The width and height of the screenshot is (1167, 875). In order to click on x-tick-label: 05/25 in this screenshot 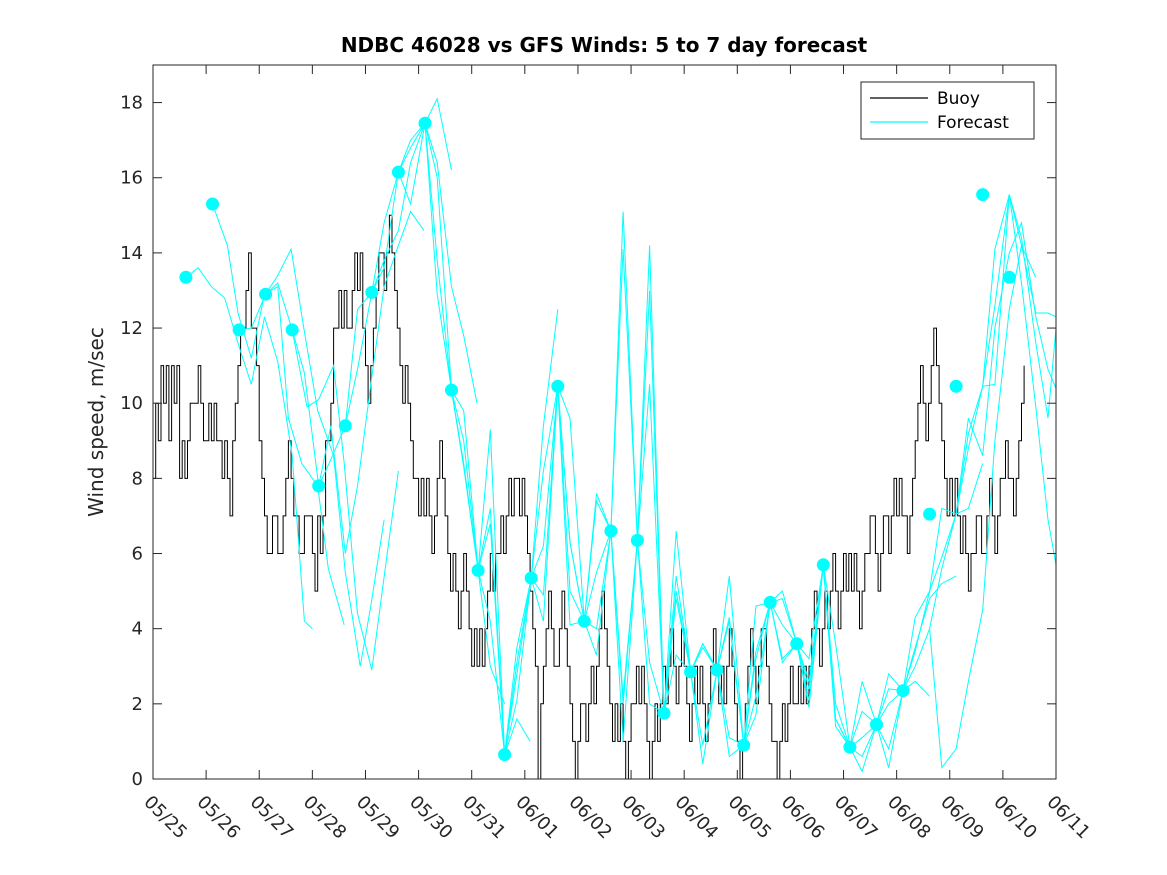, I will do `click(165, 818)`.